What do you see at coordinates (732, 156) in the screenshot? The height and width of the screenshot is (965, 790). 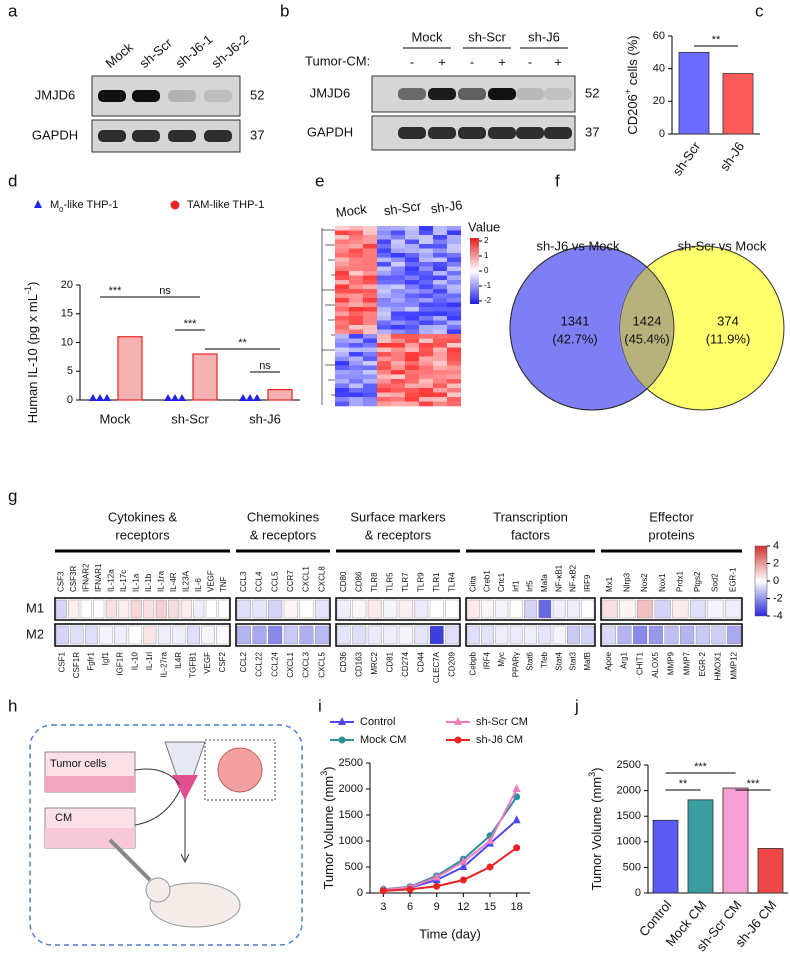 I see `x-tick-label: sh-J6` at bounding box center [732, 156].